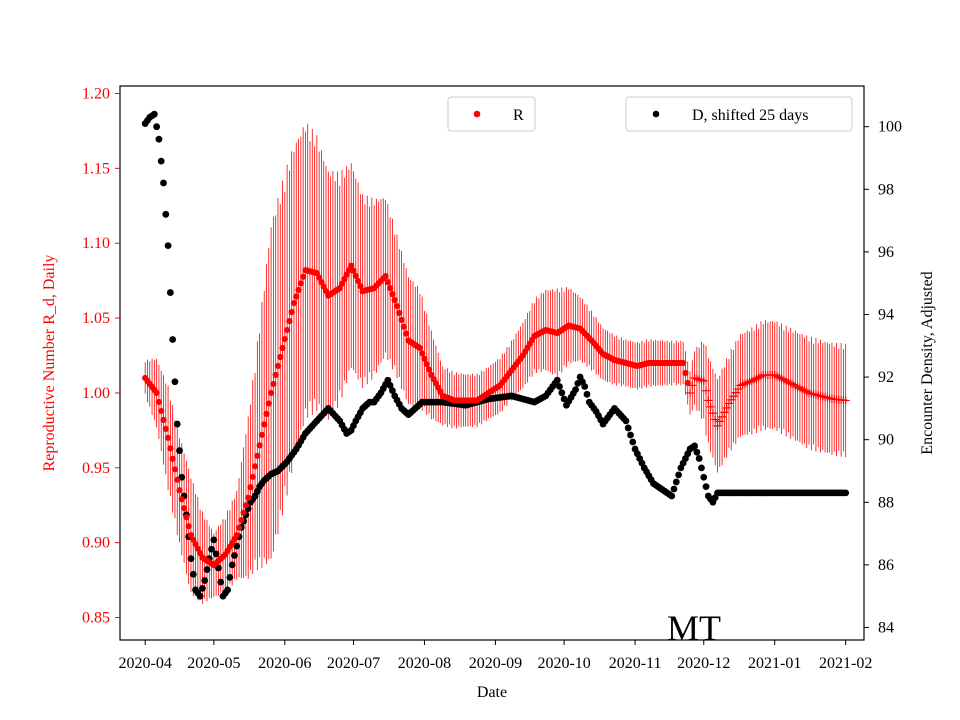 The image size is (960, 720). I want to click on x-tick-label-6: 2020-10, so click(563, 663).